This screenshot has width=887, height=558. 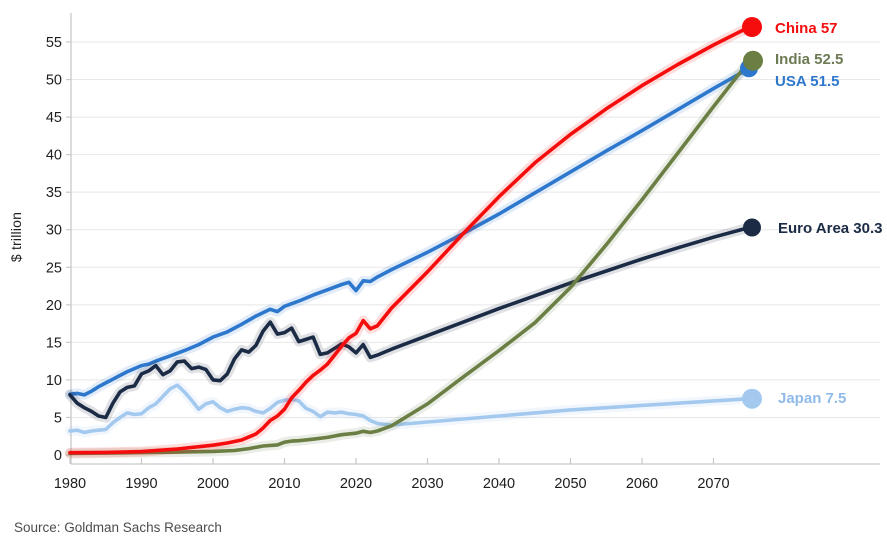 I want to click on series-label-china: China 57, so click(x=806, y=28).